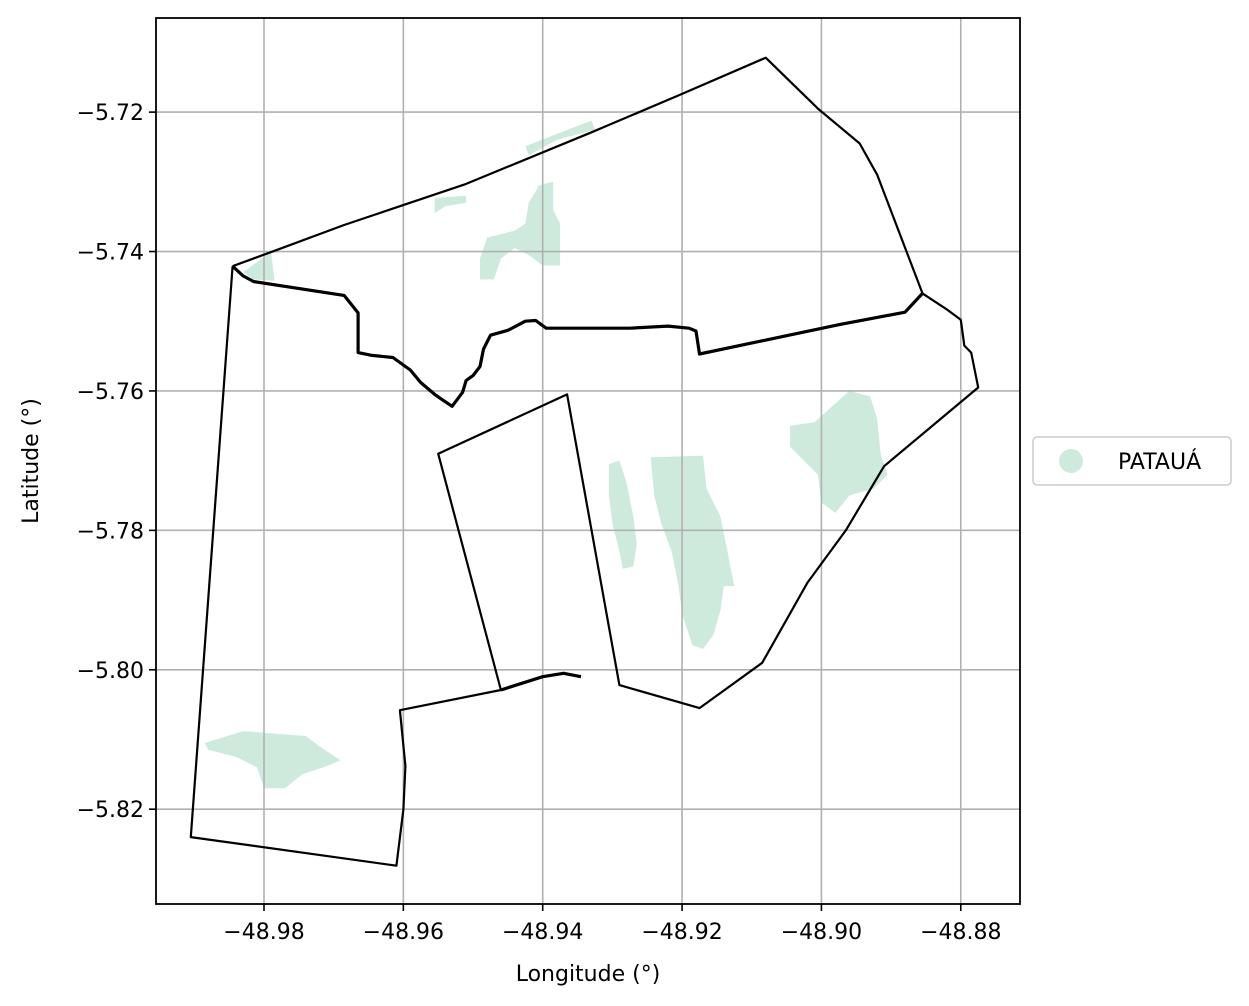  What do you see at coordinates (110, 113) in the screenshot?
I see `y-tick-label-0: −5.72` at bounding box center [110, 113].